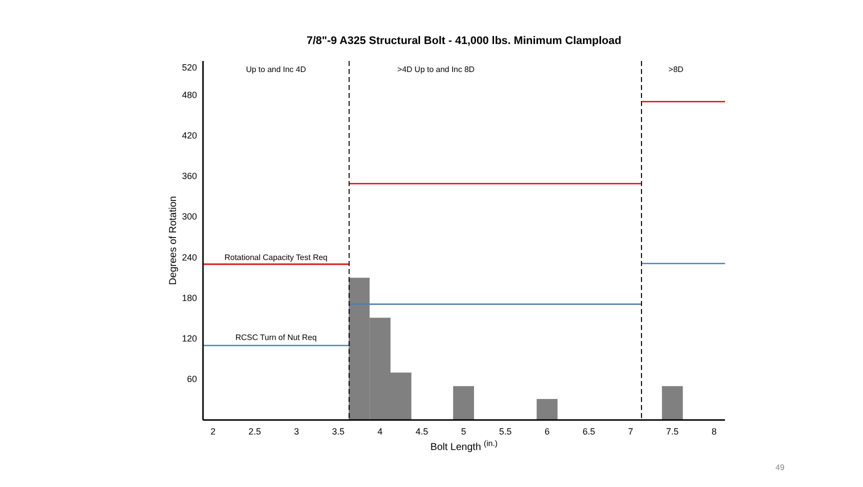 The image size is (863, 487). What do you see at coordinates (189, 339) in the screenshot?
I see `y-tick-label: 120` at bounding box center [189, 339].